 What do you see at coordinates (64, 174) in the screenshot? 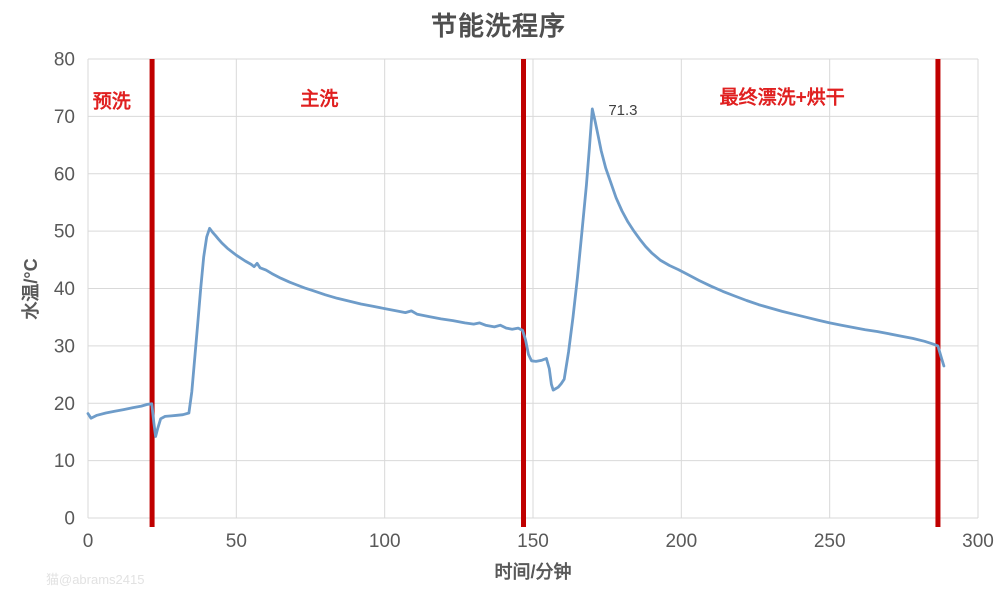
I see `y-tick-label: 60` at bounding box center [64, 174].